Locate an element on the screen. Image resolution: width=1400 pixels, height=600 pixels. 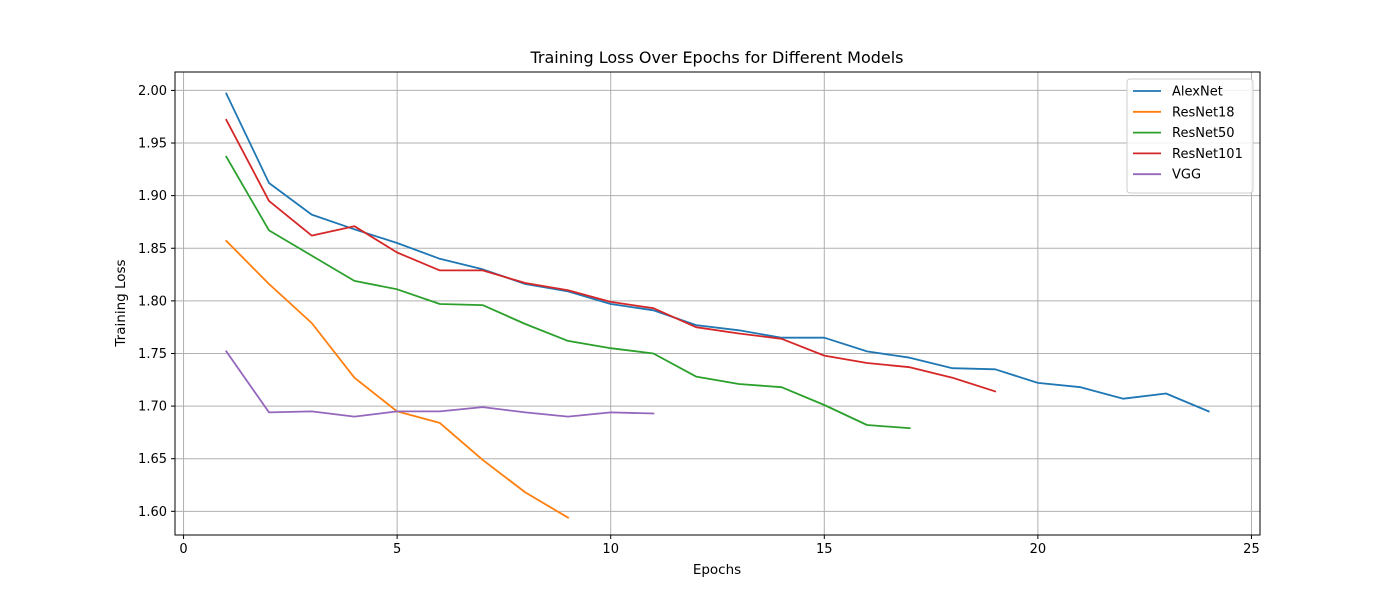
y-tick-label: 1.90 is located at coordinates (152, 196).